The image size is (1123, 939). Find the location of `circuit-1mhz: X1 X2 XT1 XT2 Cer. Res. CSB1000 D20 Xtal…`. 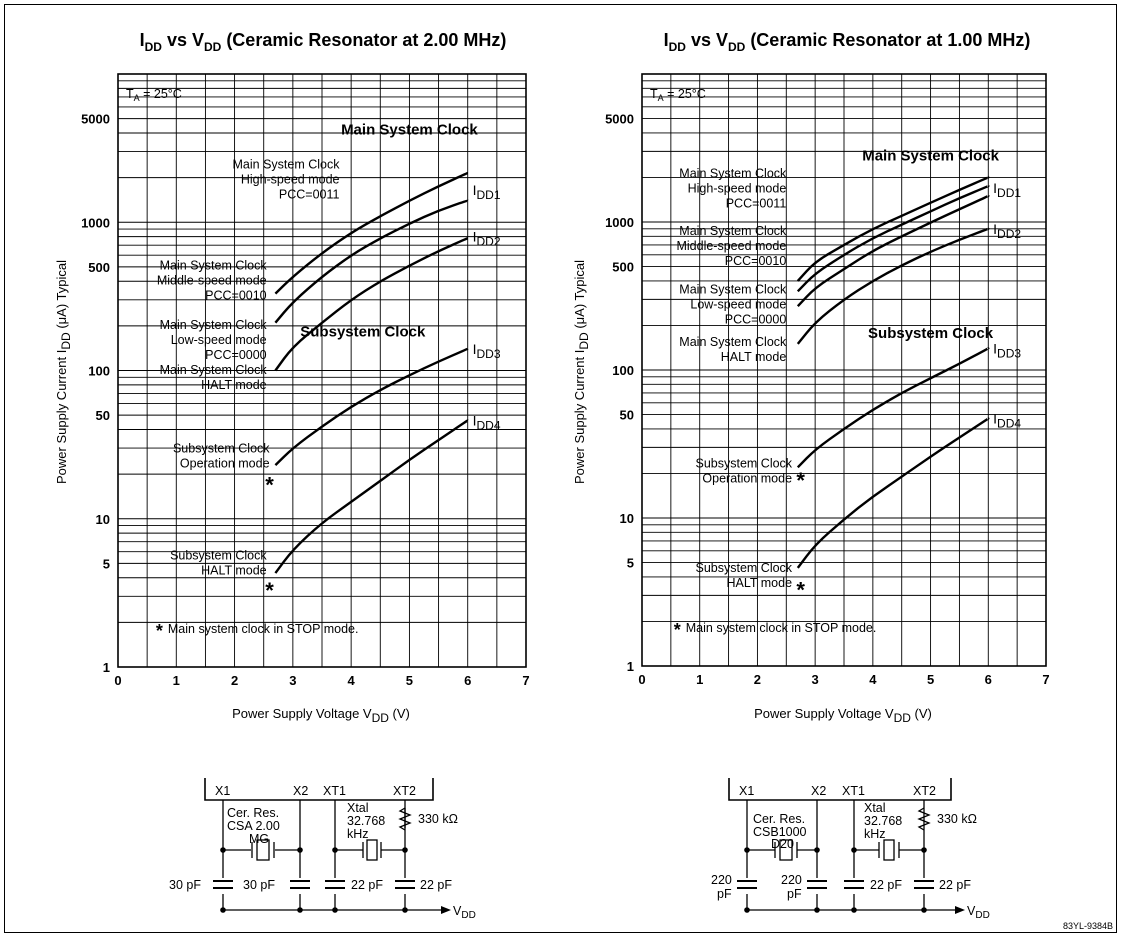

circuit-1mhz: X1 X2 XT1 XT2 Cer. Res. CSB1000 D20 Xtal… is located at coordinates (850, 849).